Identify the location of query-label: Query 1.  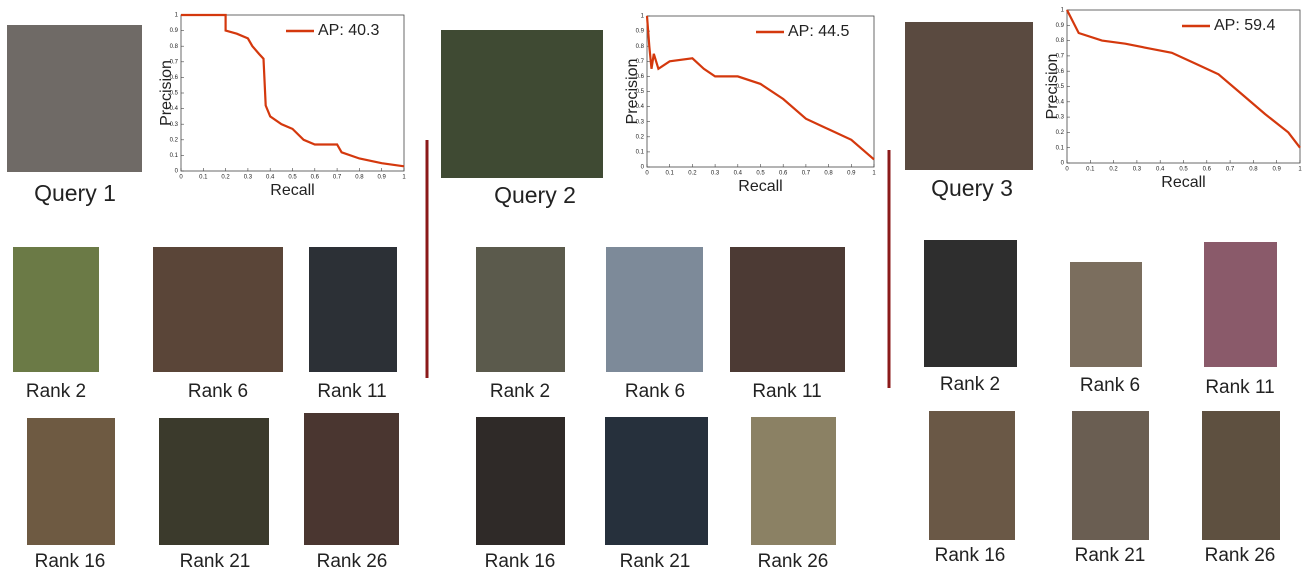
(75, 193).